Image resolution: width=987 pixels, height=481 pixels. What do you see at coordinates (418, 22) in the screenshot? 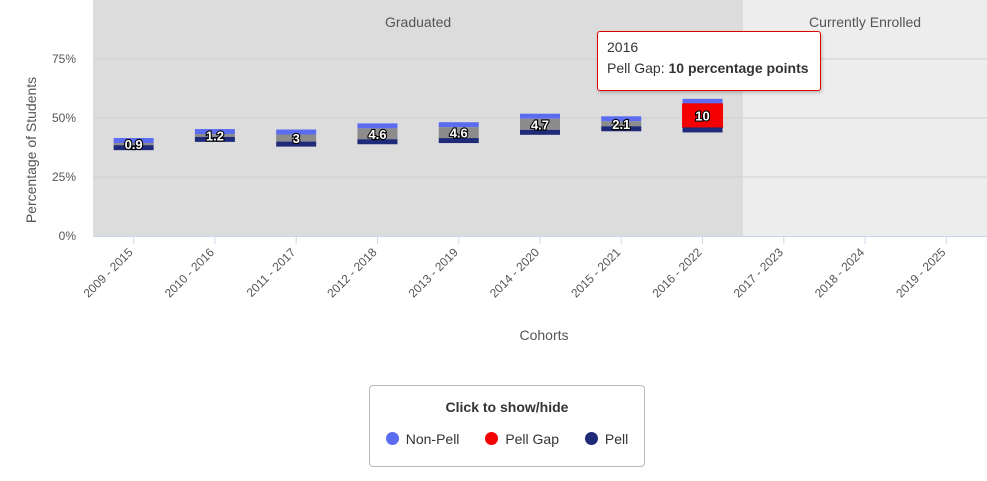
I see `plot-band-label-graduated: Graduated` at bounding box center [418, 22].